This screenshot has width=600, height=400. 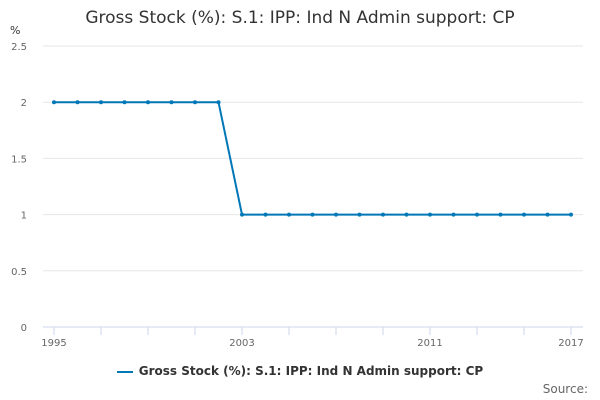 What do you see at coordinates (24, 216) in the screenshot?
I see `y-tick-label: 1` at bounding box center [24, 216].